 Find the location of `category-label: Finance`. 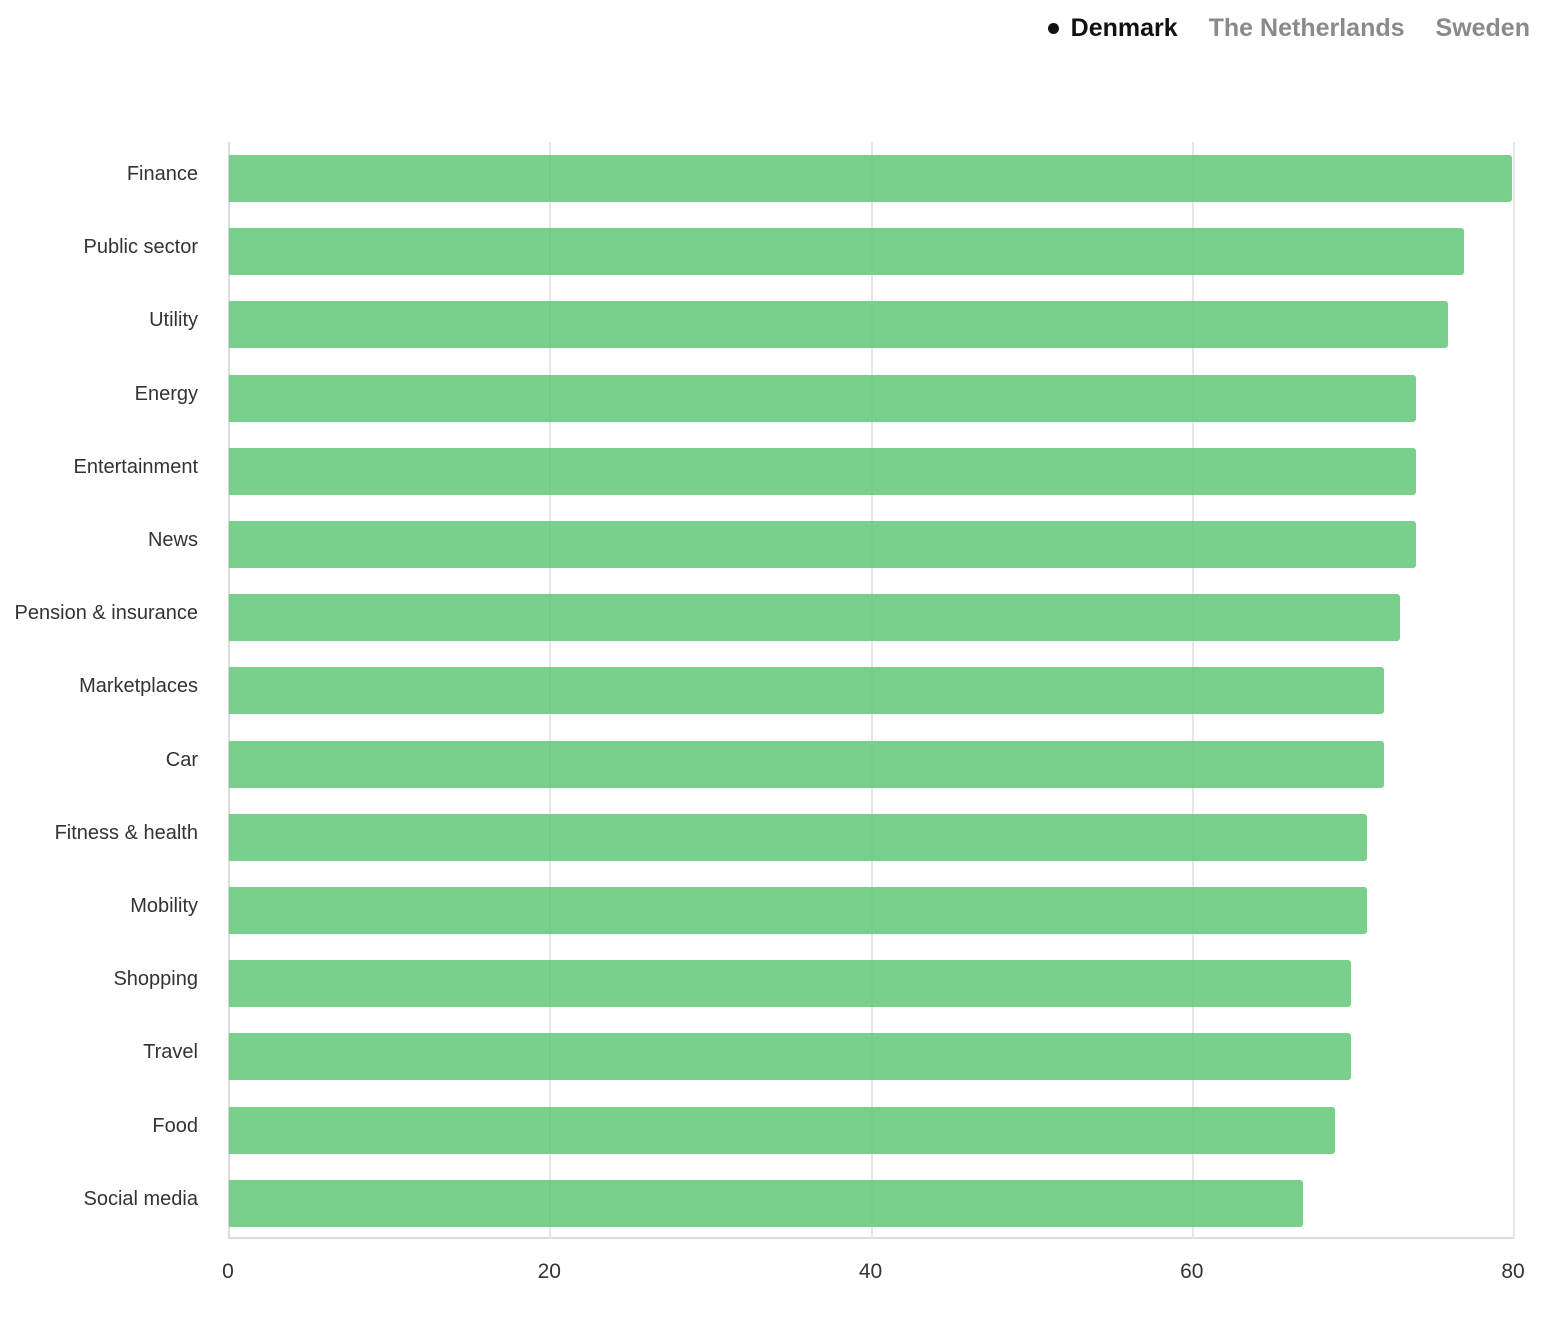

category-label: Finance is located at coordinates (162, 174).